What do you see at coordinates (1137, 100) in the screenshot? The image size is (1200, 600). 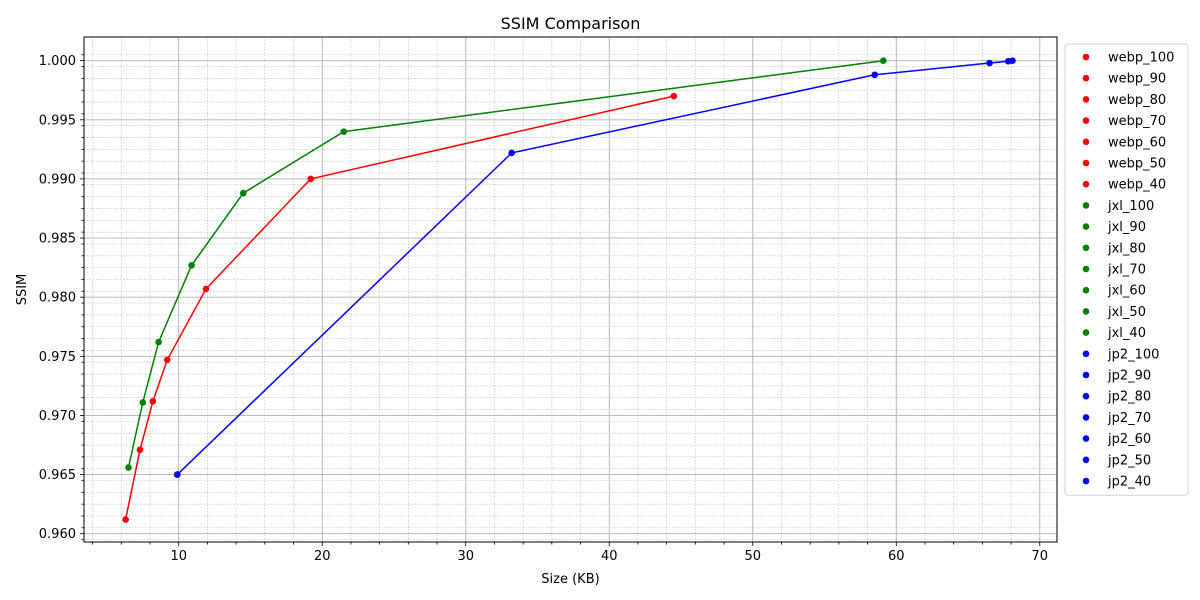 I see `legend-label: webp_80` at bounding box center [1137, 100].